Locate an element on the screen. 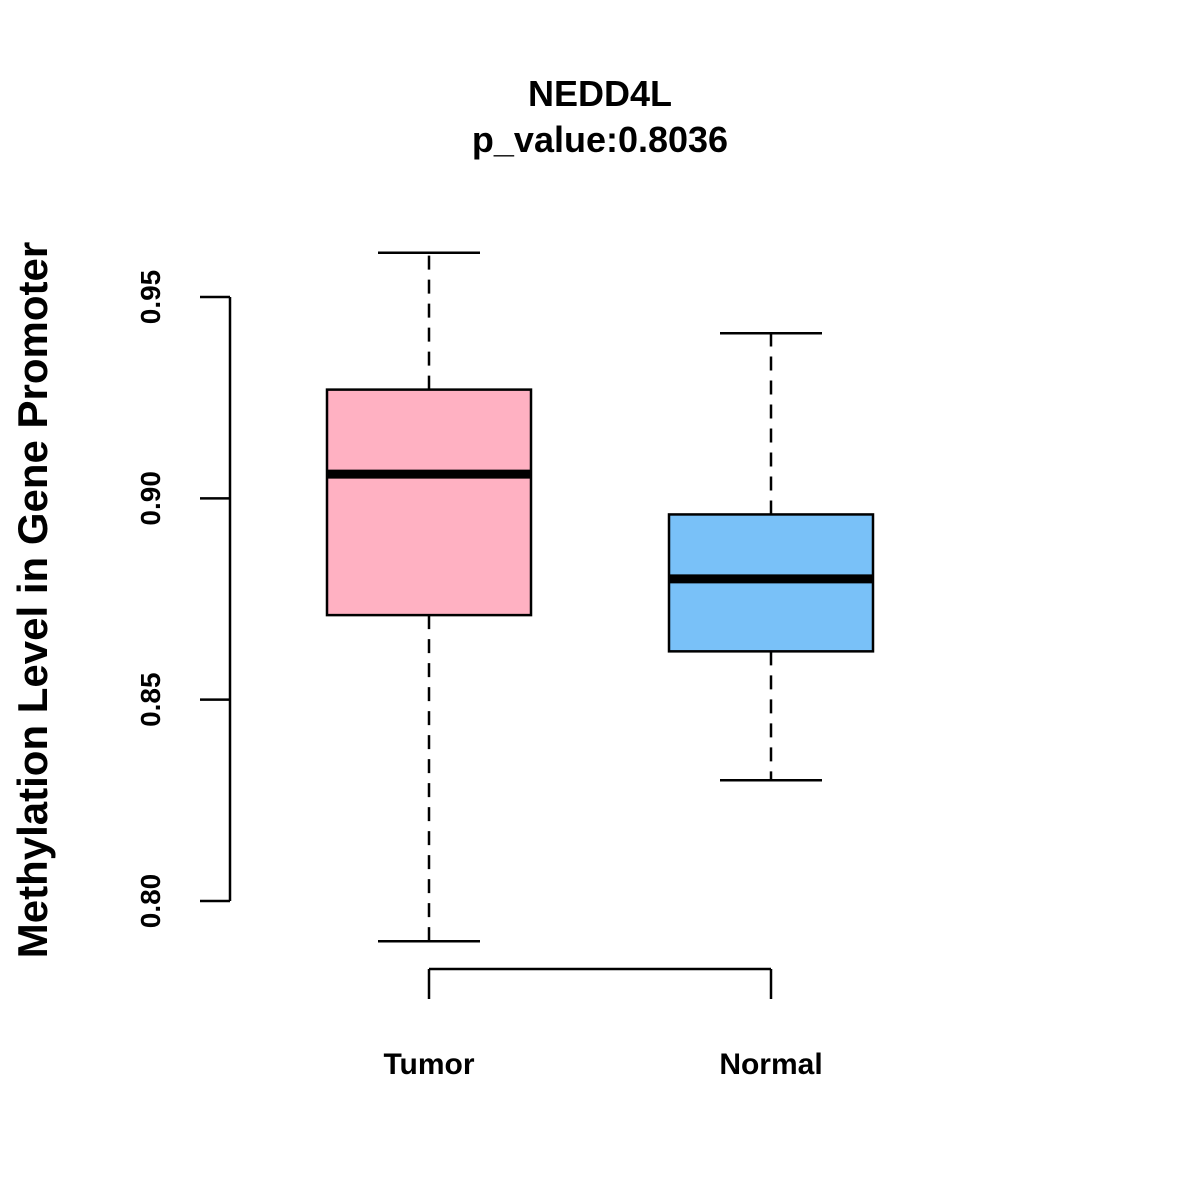 This screenshot has width=1200, height=1200. box-group-normal is located at coordinates (771, 556).